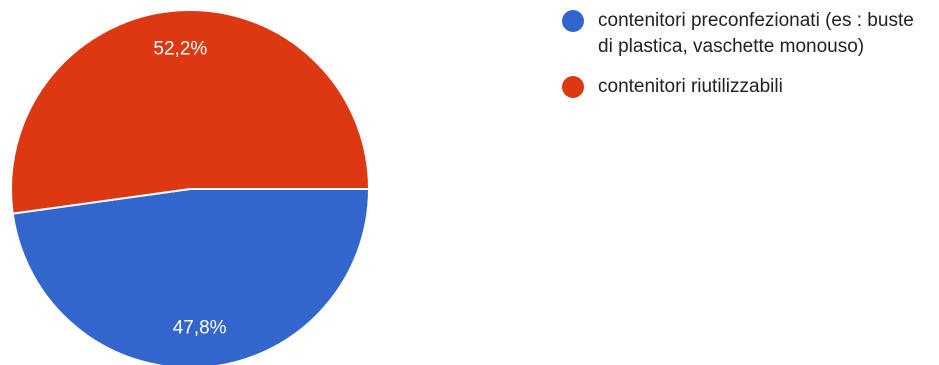 The height and width of the screenshot is (365, 939). What do you see at coordinates (573, 21) in the screenshot?
I see `legend-swatch-blue` at bounding box center [573, 21].